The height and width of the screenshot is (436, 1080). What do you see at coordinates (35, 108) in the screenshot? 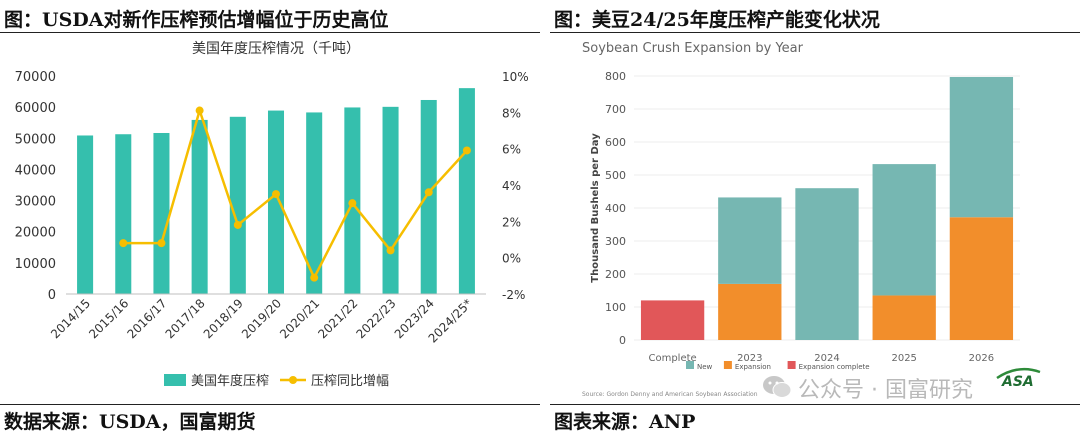
I see `y-left-tick-label: 60000` at bounding box center [35, 108].